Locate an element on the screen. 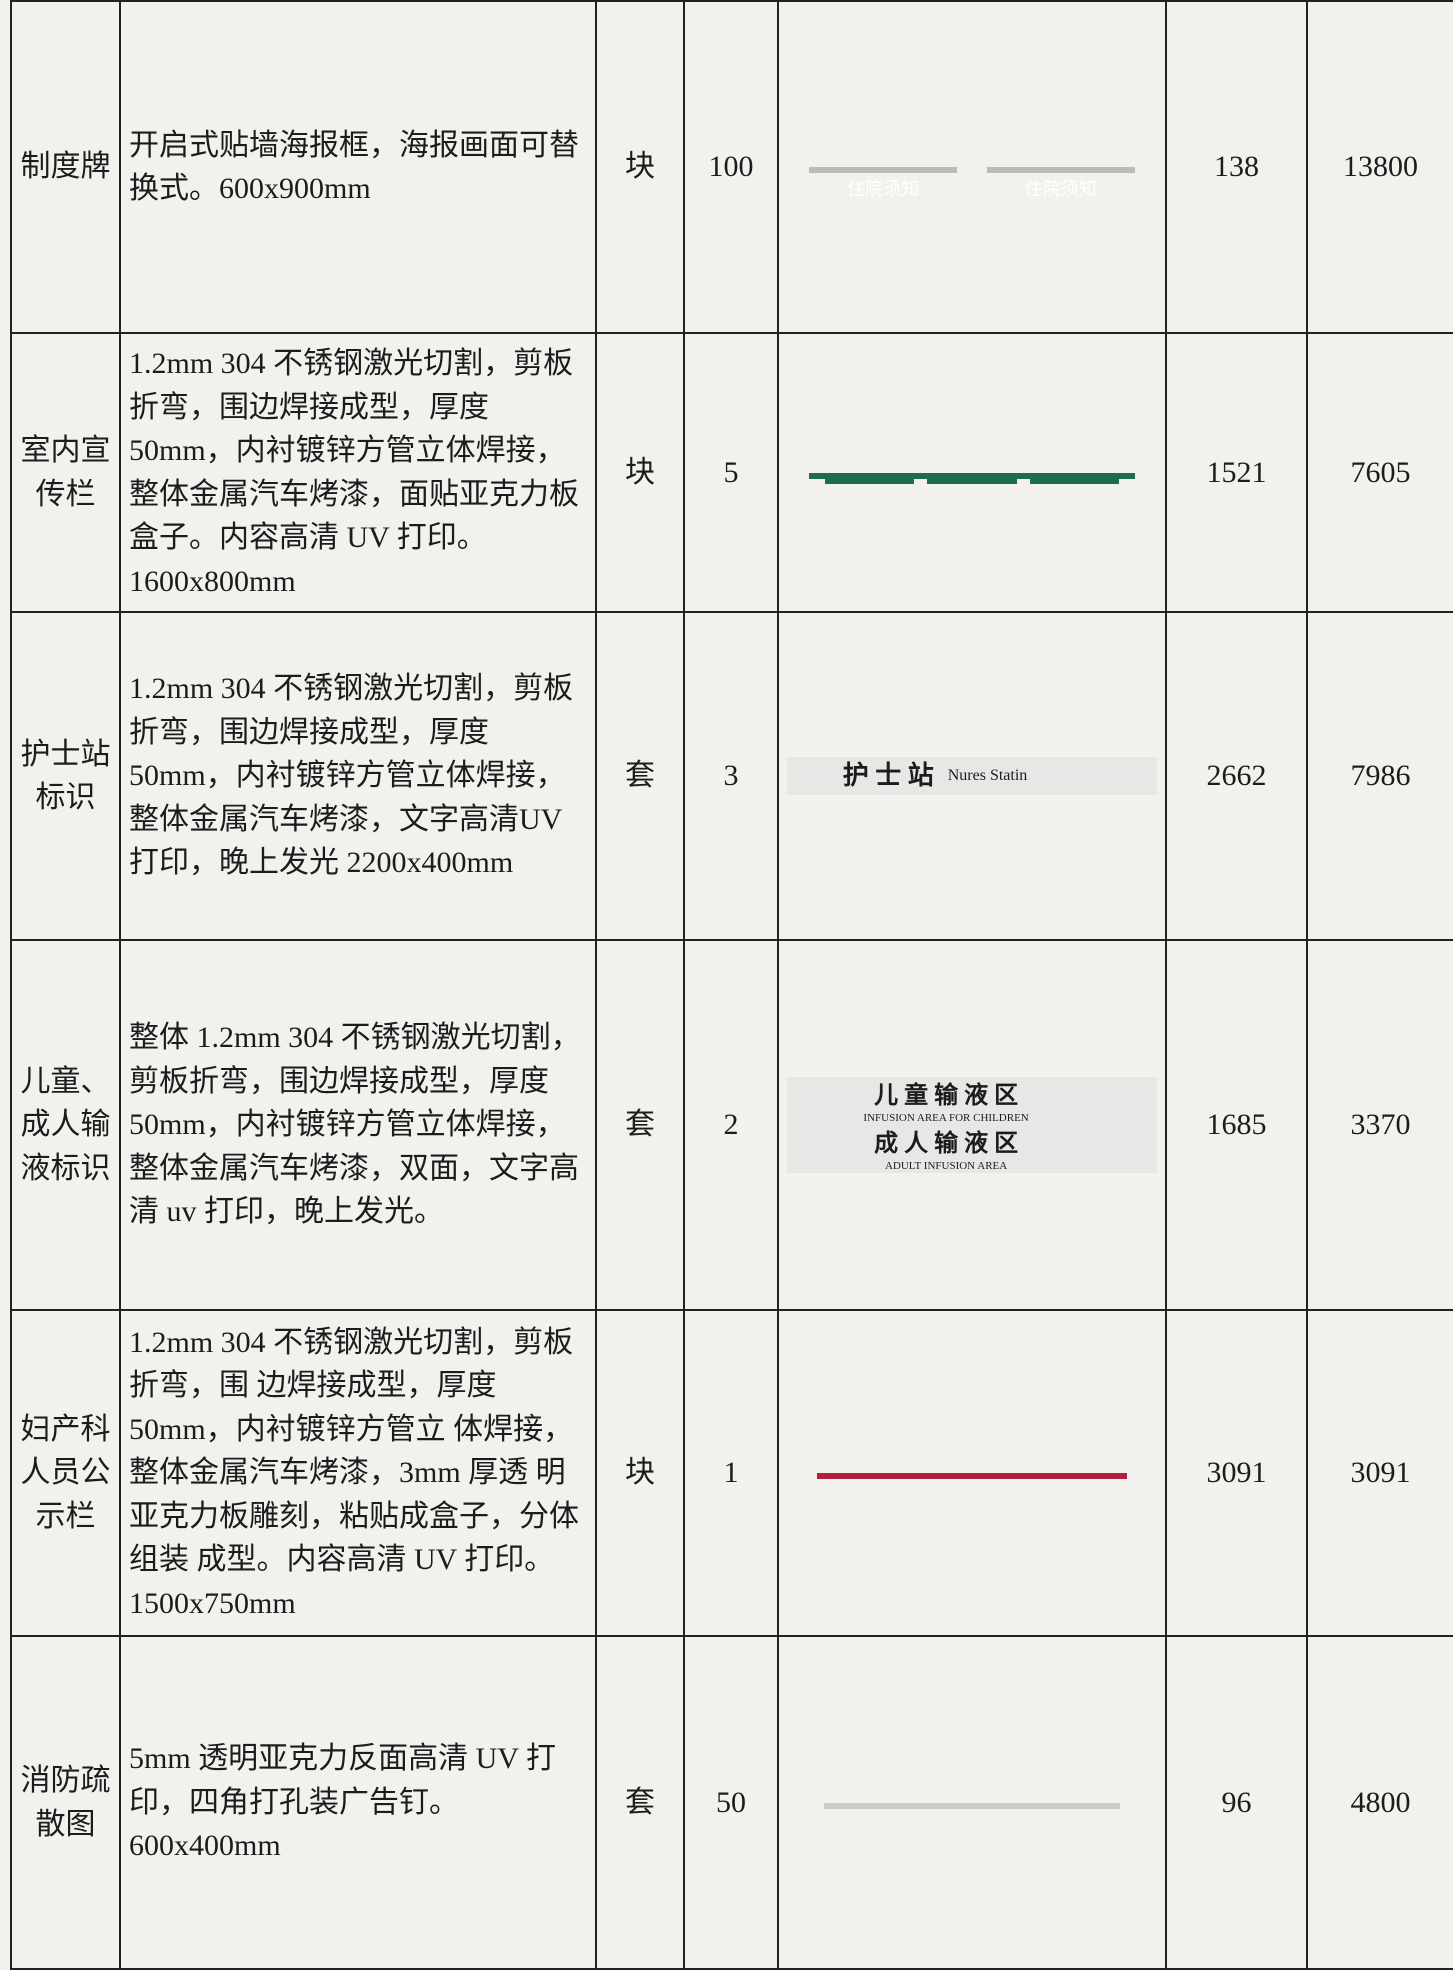 The height and width of the screenshot is (1970, 1453). sign-subtext: INFUSION AREA FOR CHILDREN is located at coordinates (946, 1118).